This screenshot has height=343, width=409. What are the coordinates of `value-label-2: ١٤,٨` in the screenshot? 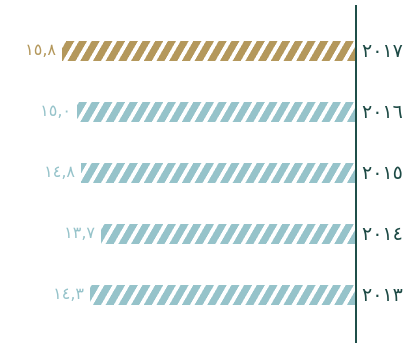 It's located at (59, 171).